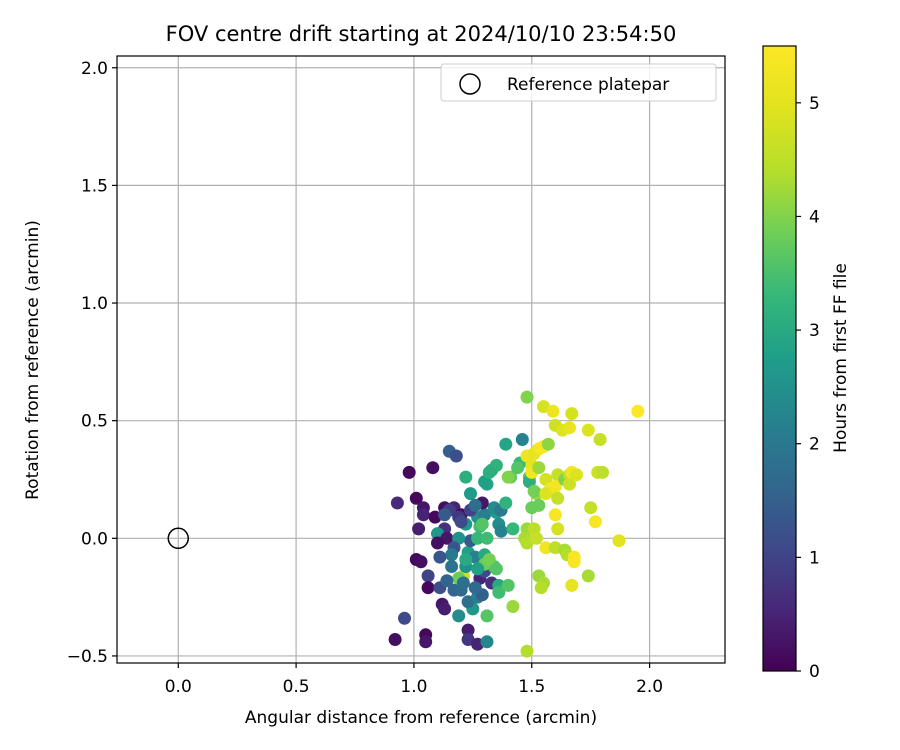 The height and width of the screenshot is (750, 900). What do you see at coordinates (470, 84) in the screenshot?
I see `legend-marker-icon` at bounding box center [470, 84].